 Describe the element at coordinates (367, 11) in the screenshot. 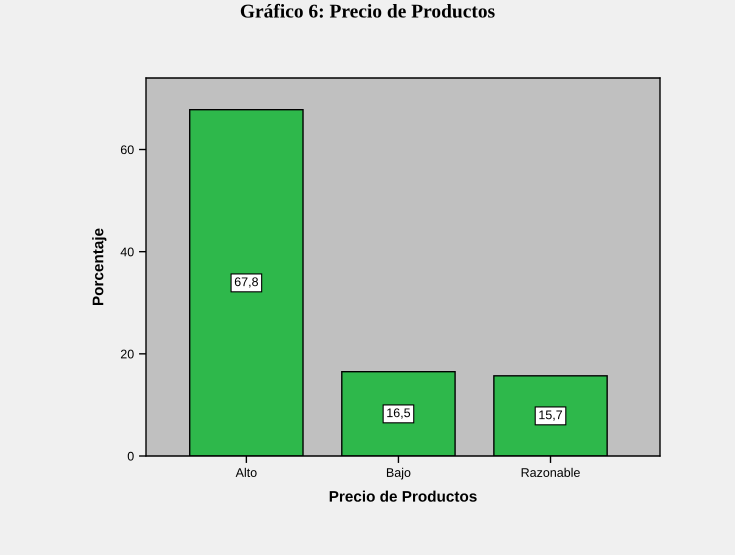

I see `chart-title: Gráfico 6: Precio de Productos` at that location.